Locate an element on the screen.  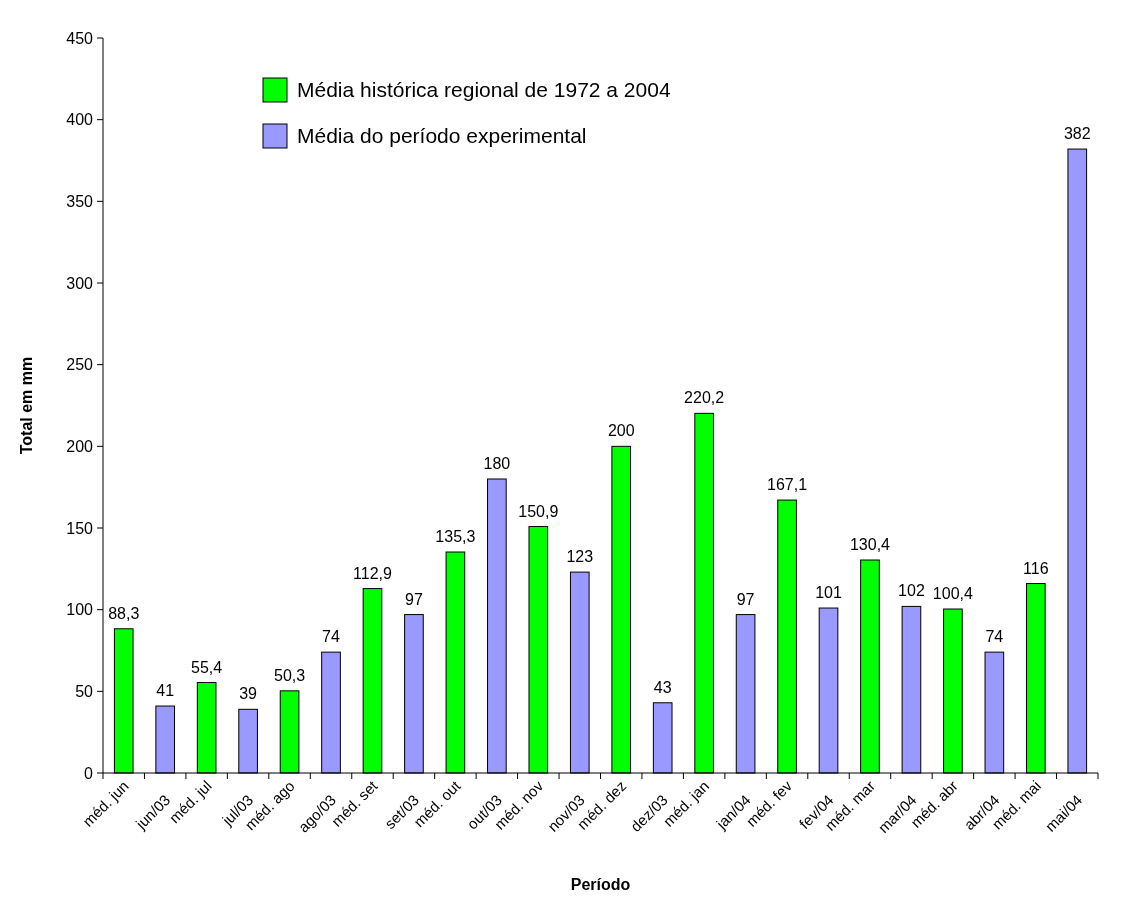
y-tick-label: 100 is located at coordinates (80, 610).